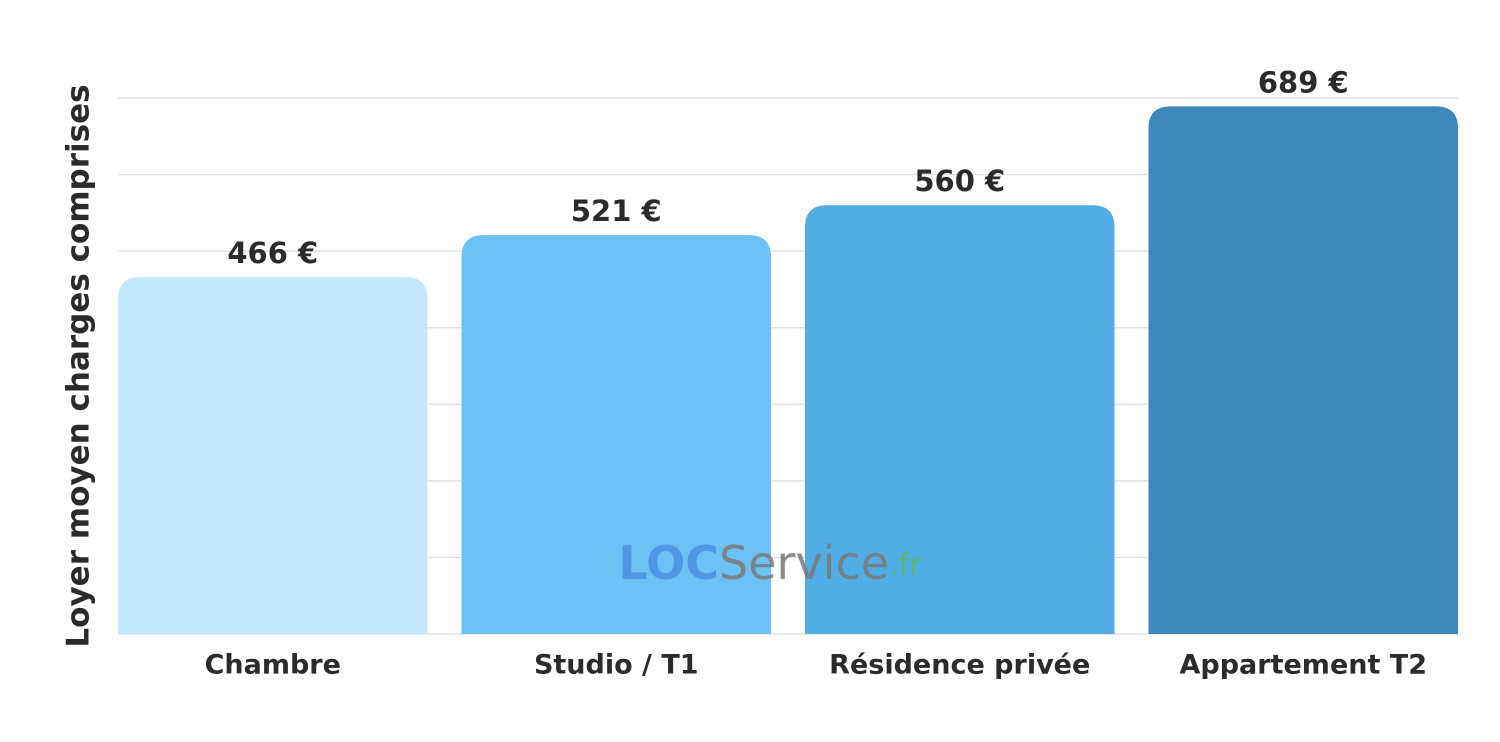  Describe the element at coordinates (669, 563) in the screenshot. I see `watermark-part: LOC` at that location.